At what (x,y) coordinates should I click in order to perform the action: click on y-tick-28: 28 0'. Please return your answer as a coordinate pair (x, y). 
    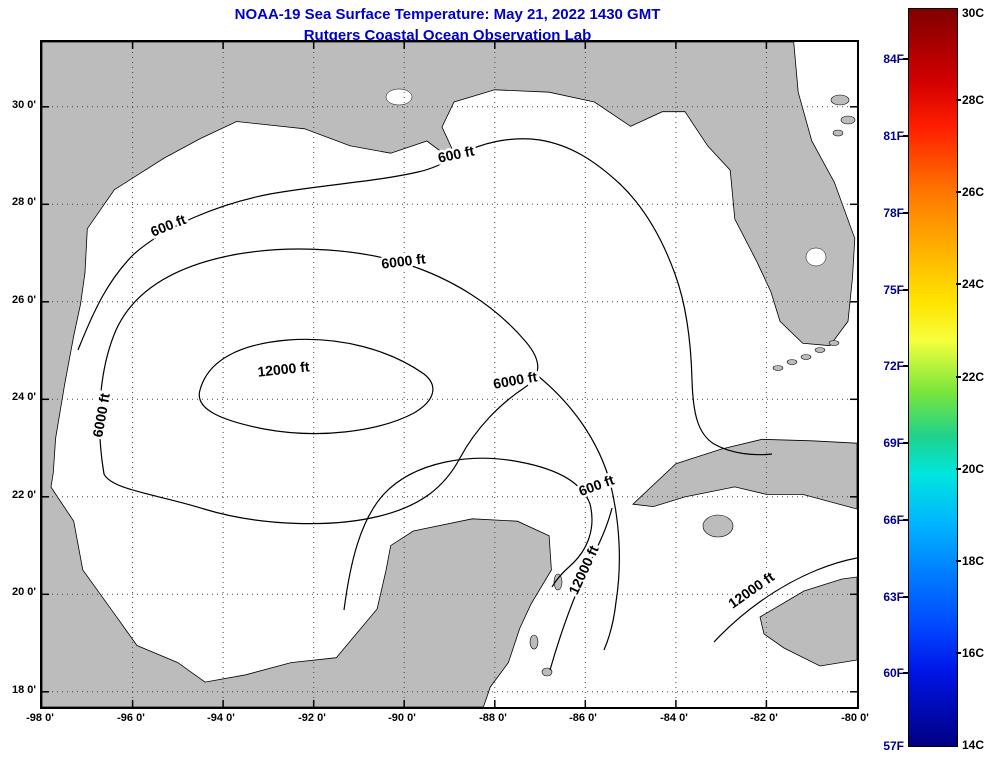
    Looking at the image, I should click on (23, 202).